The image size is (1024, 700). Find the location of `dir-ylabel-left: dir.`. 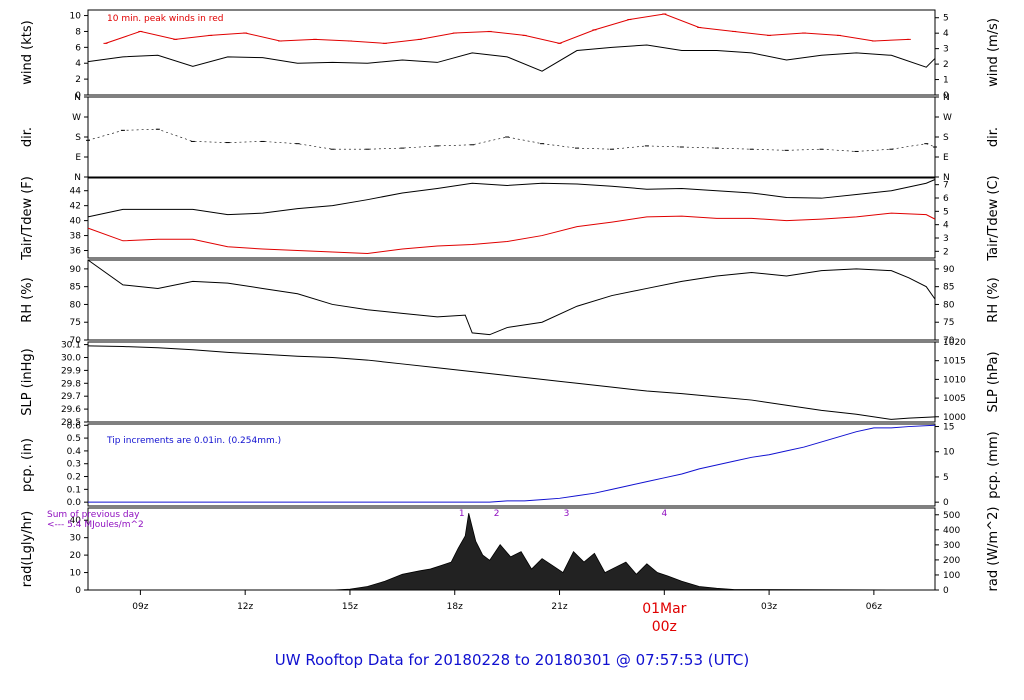

dir-ylabel-left: dir. is located at coordinates (27, 137).